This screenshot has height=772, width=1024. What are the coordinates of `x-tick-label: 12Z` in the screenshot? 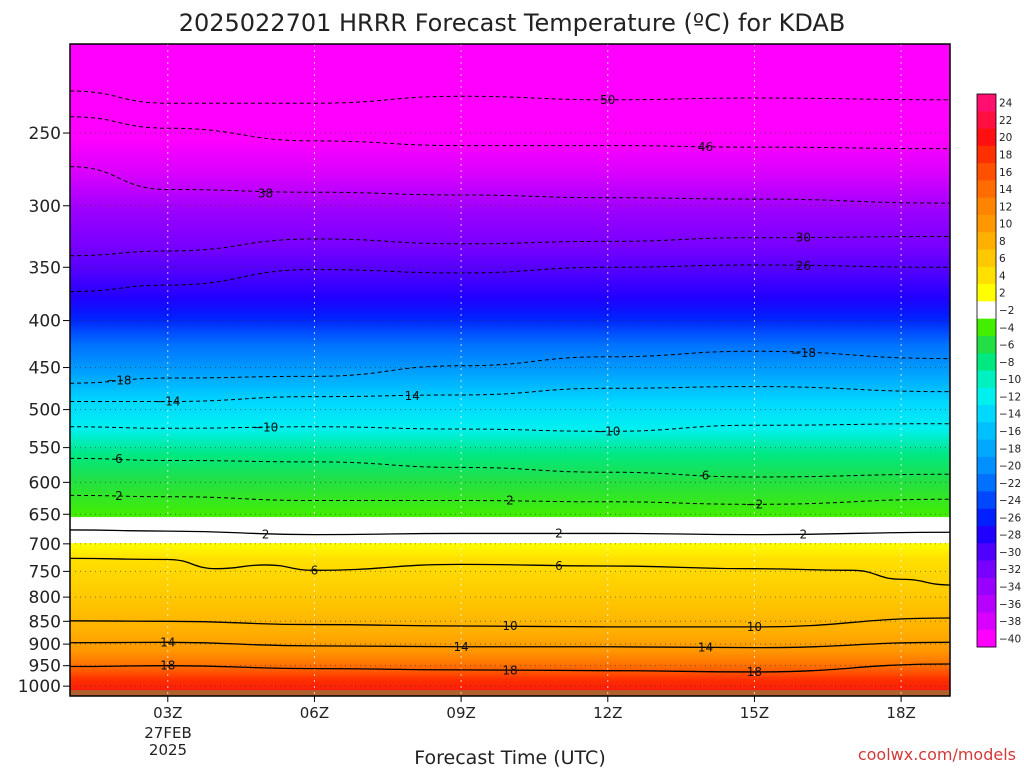 It's located at (607, 713).